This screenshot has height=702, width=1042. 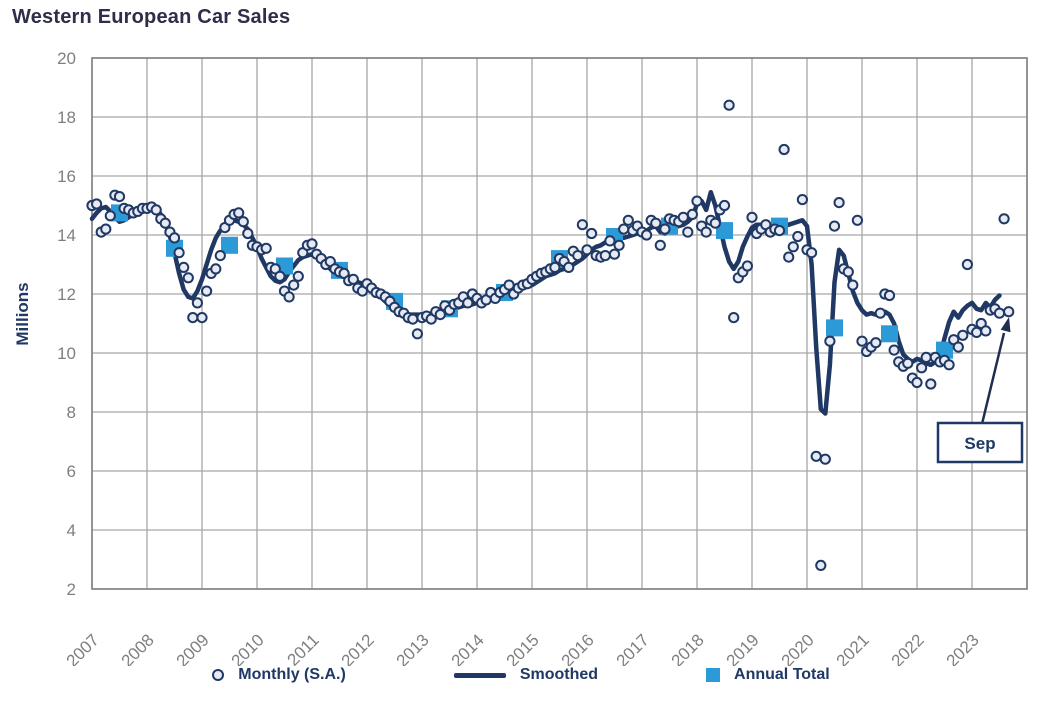 What do you see at coordinates (71, 471) in the screenshot?
I see `y-tick-label: 6` at bounding box center [71, 471].